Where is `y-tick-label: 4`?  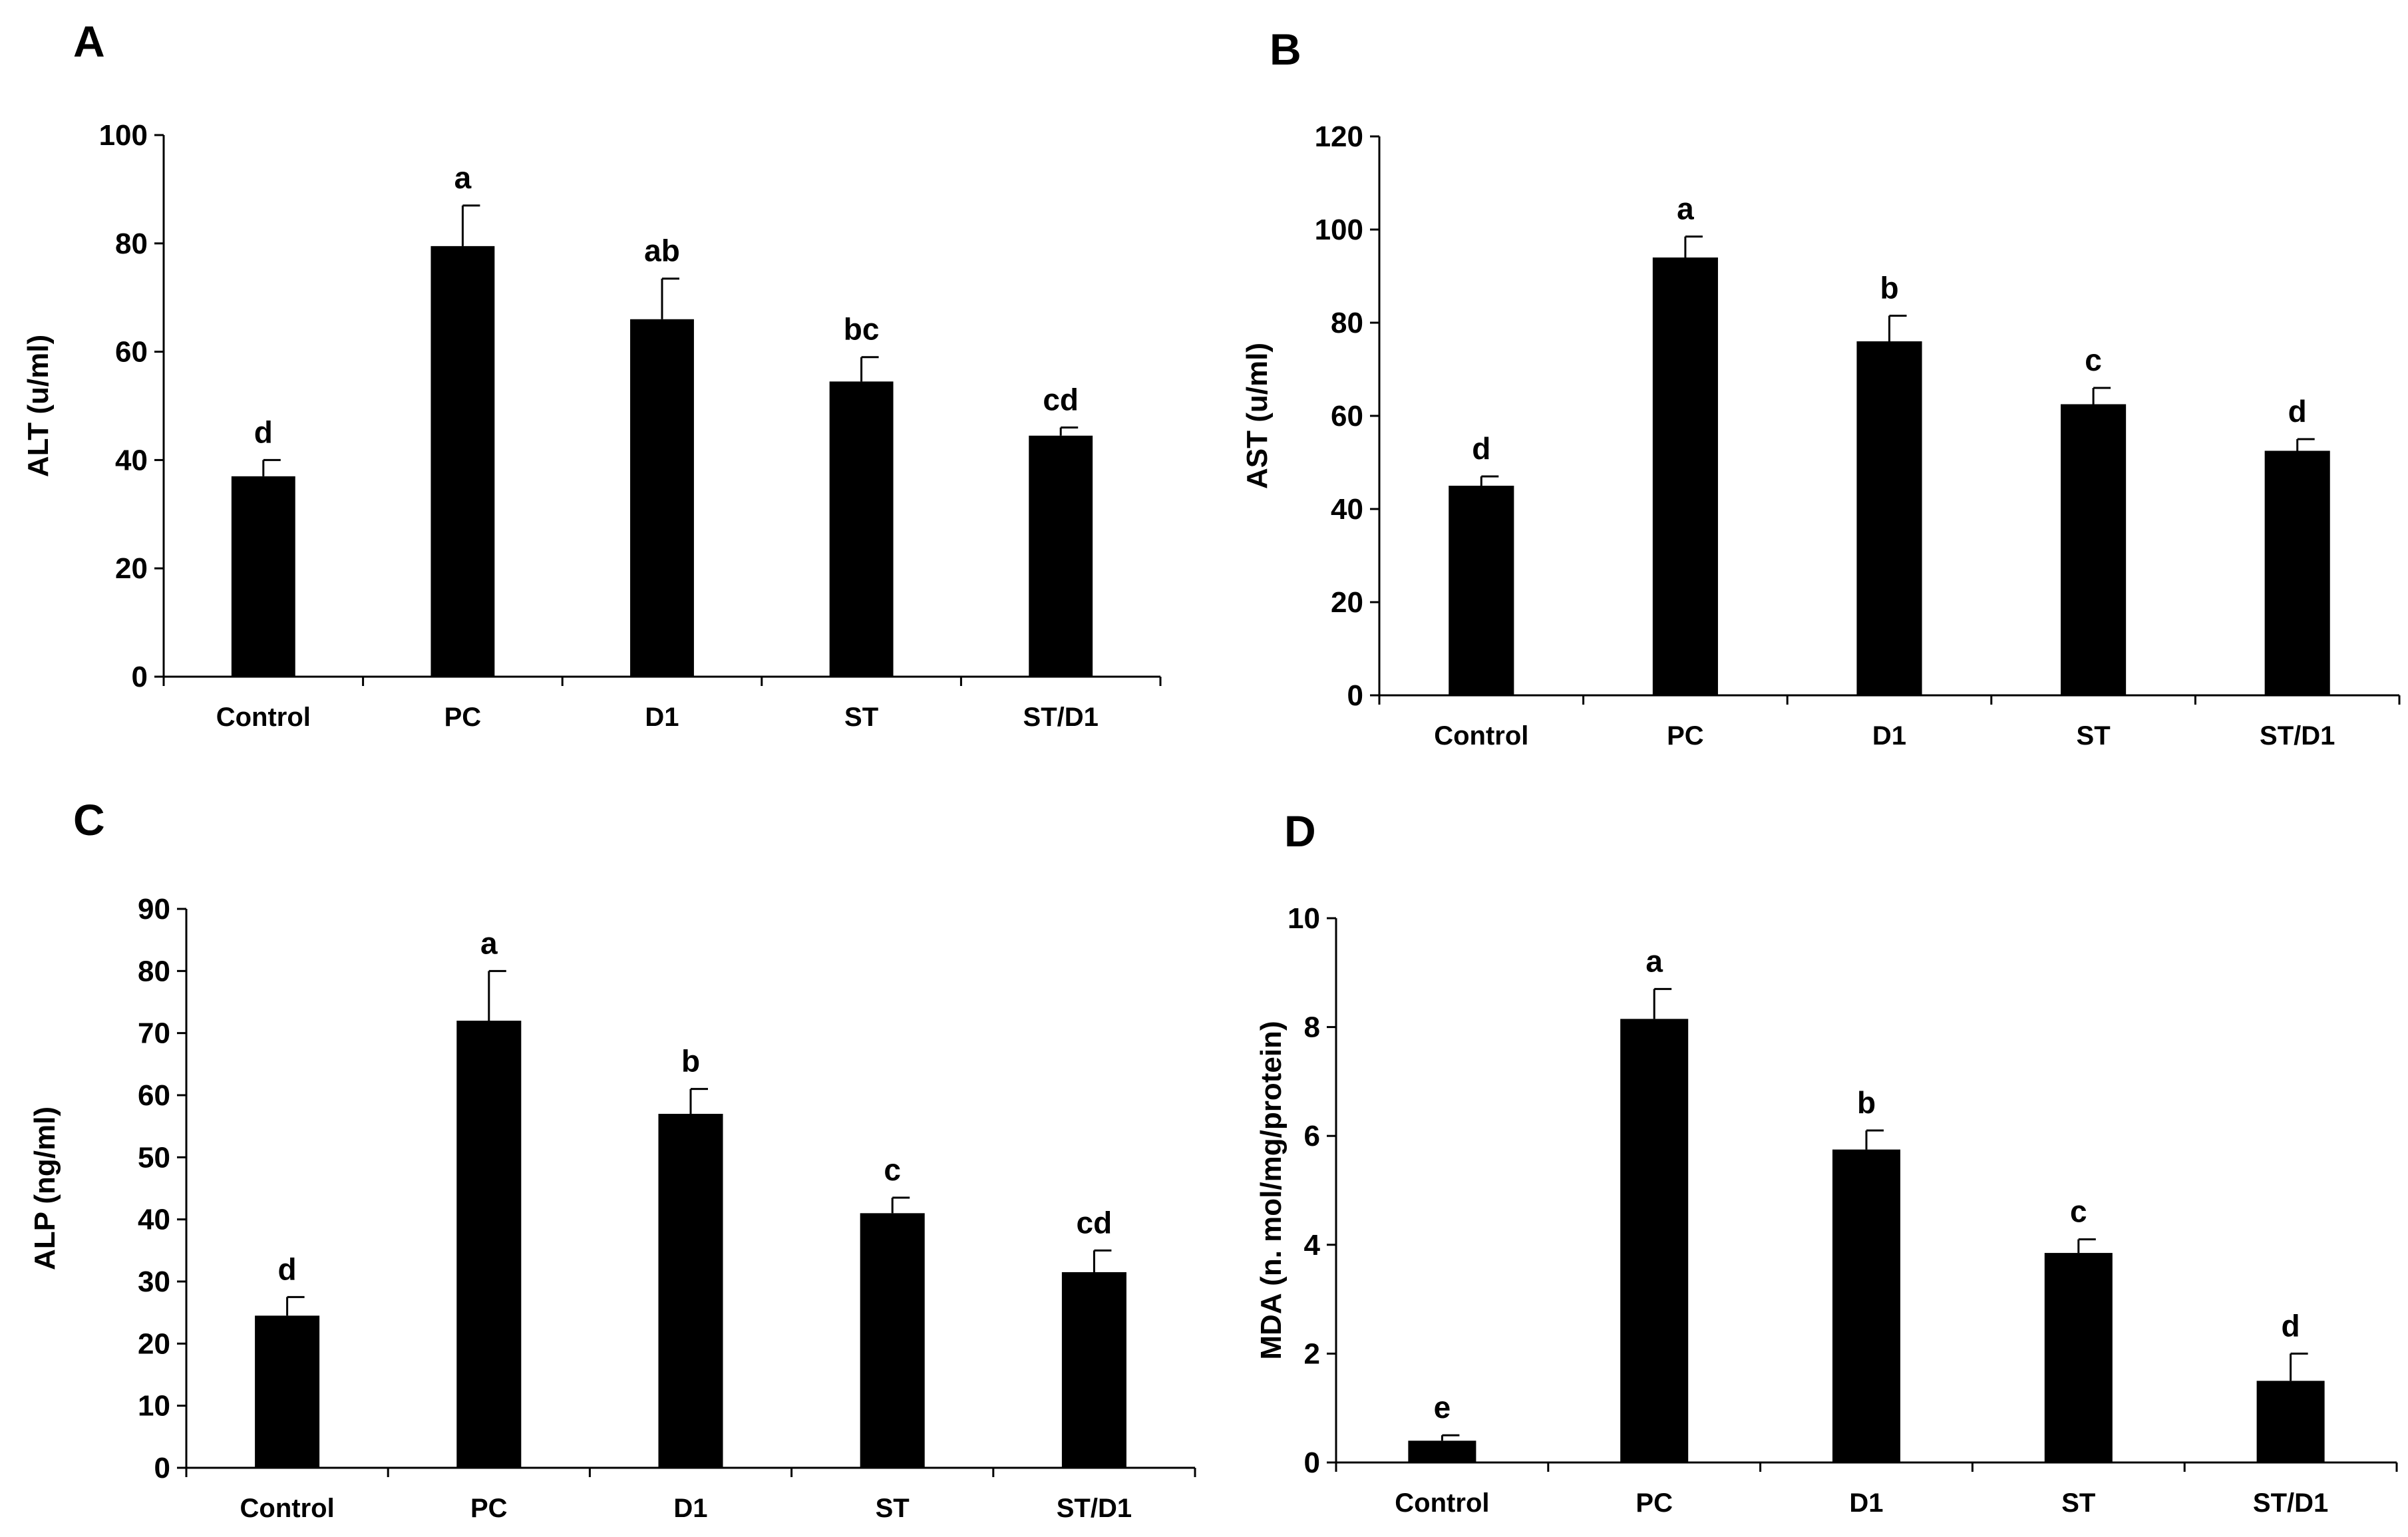 y-tick-label: 4 is located at coordinates (1312, 1245).